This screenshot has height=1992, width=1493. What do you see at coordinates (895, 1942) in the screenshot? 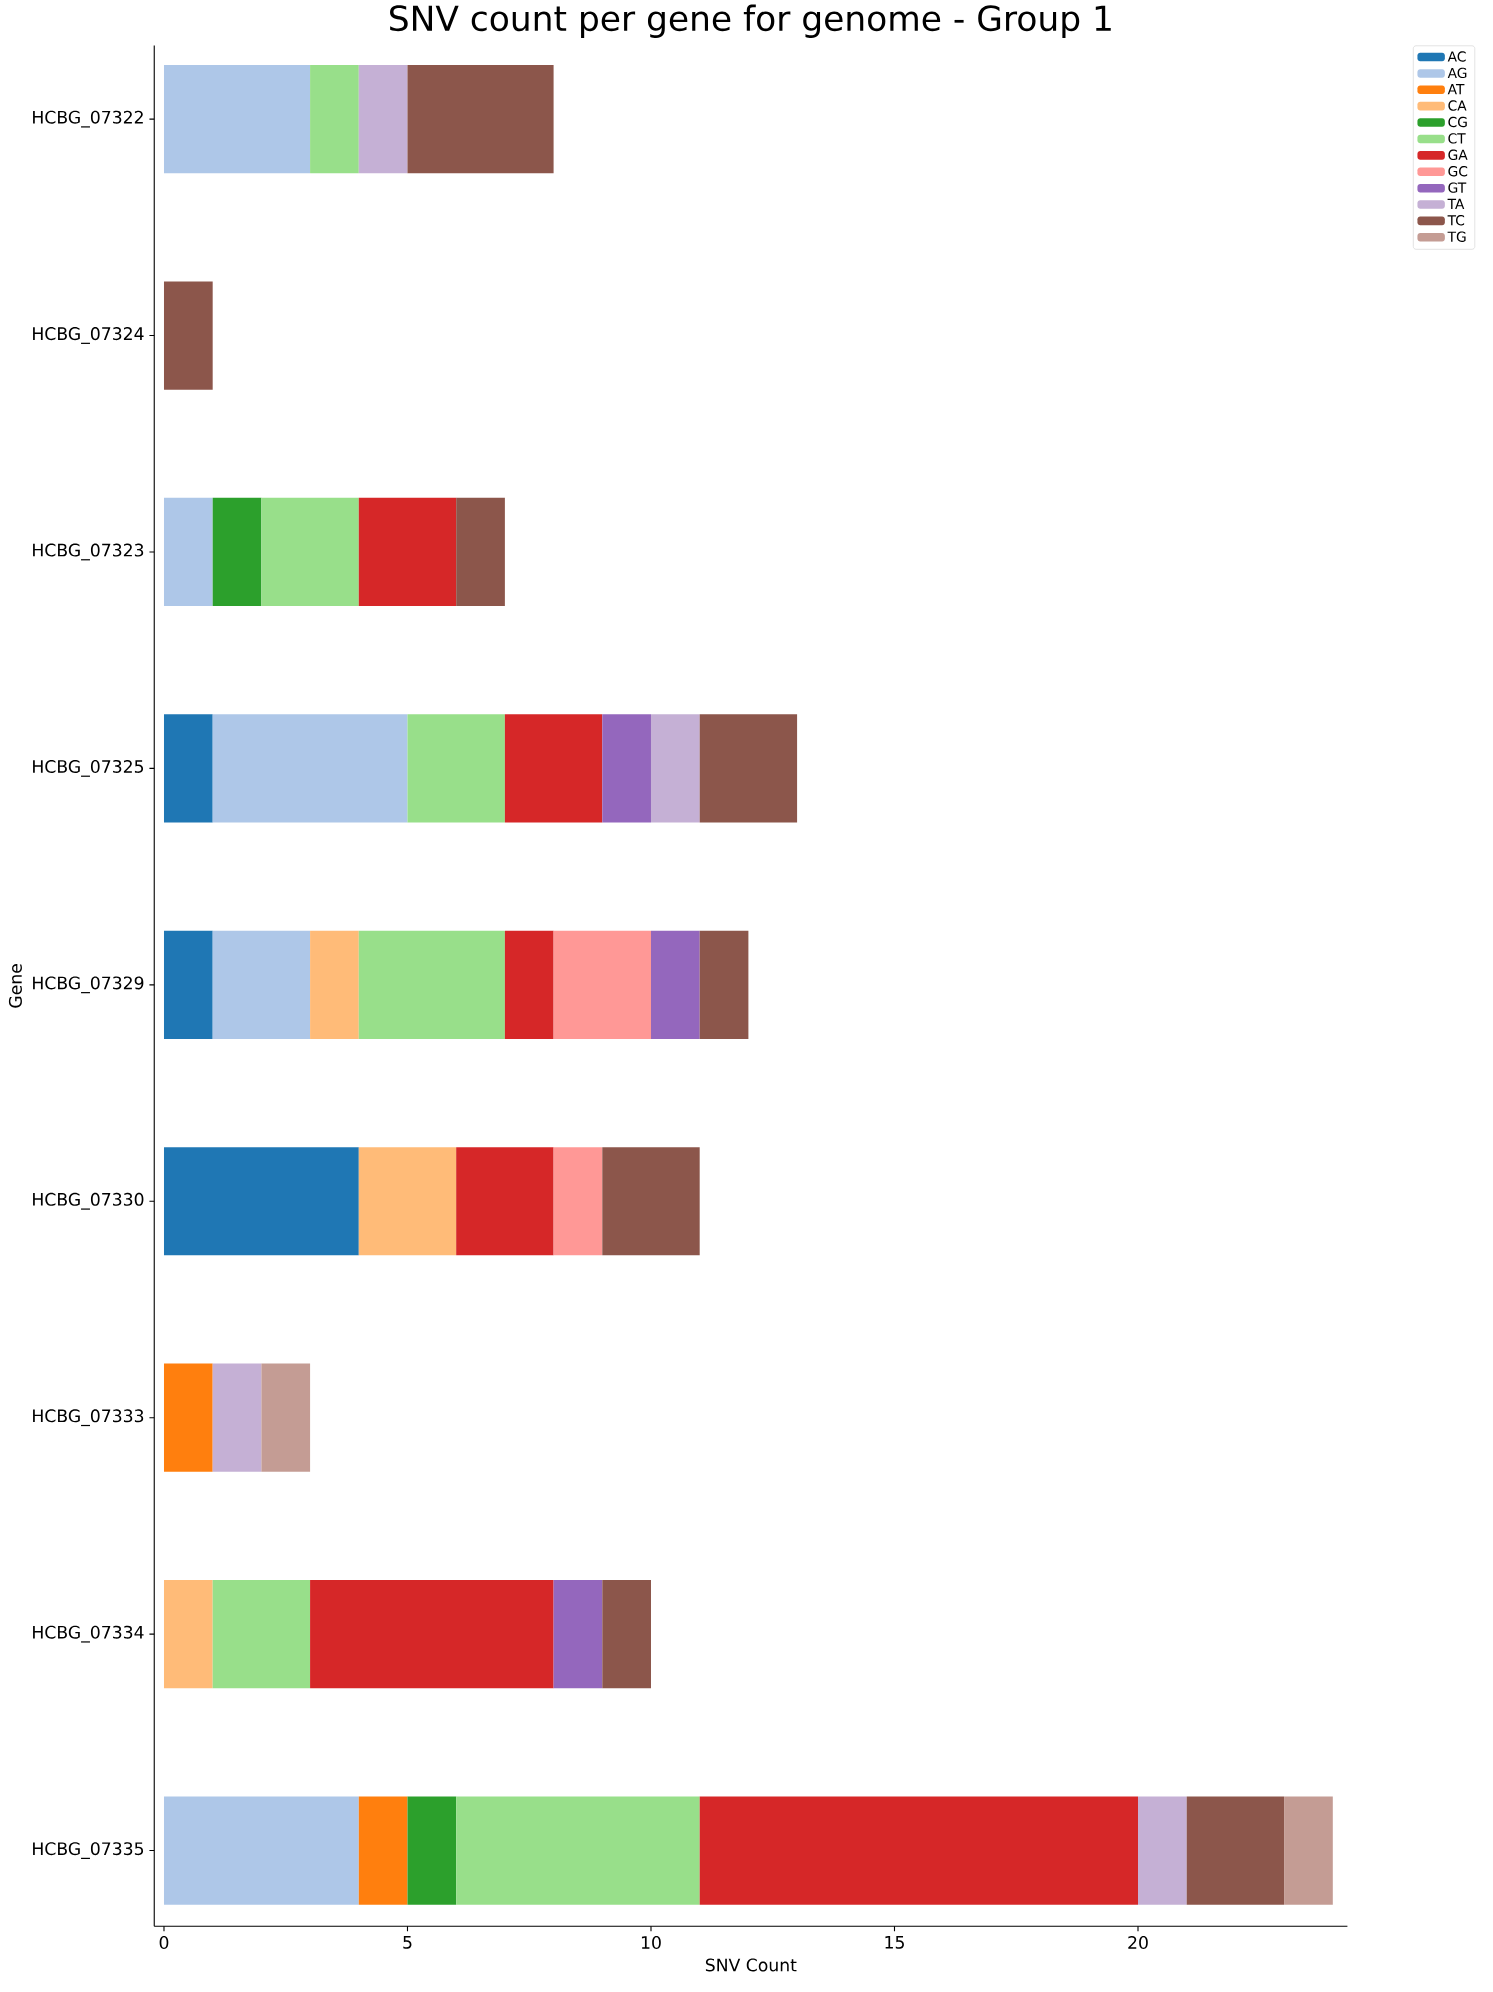
I see `x-tick-label: 15` at bounding box center [895, 1942].